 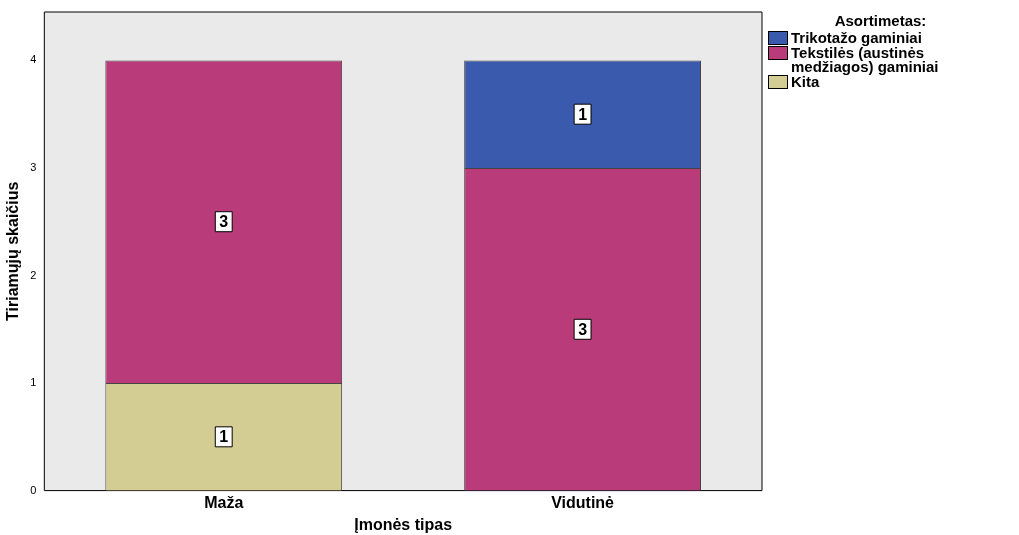 What do you see at coordinates (13, 251) in the screenshot?
I see `y-axis-title: Tiriamųjų skaičius` at bounding box center [13, 251].